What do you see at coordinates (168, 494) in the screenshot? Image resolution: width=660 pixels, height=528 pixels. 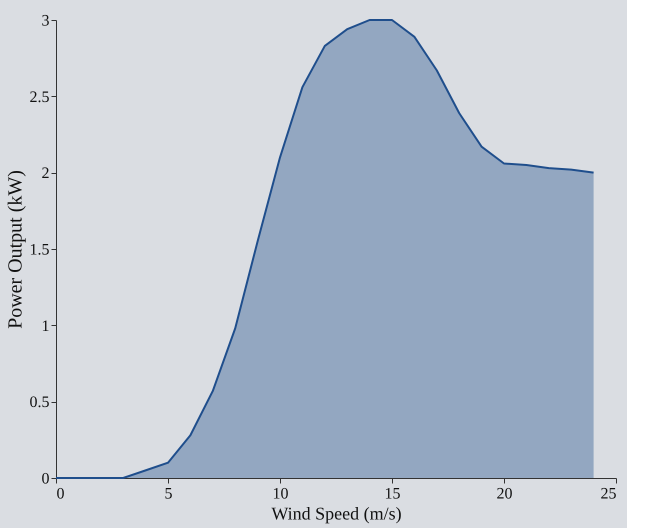 I see `x-tick-label: 5` at bounding box center [168, 494].